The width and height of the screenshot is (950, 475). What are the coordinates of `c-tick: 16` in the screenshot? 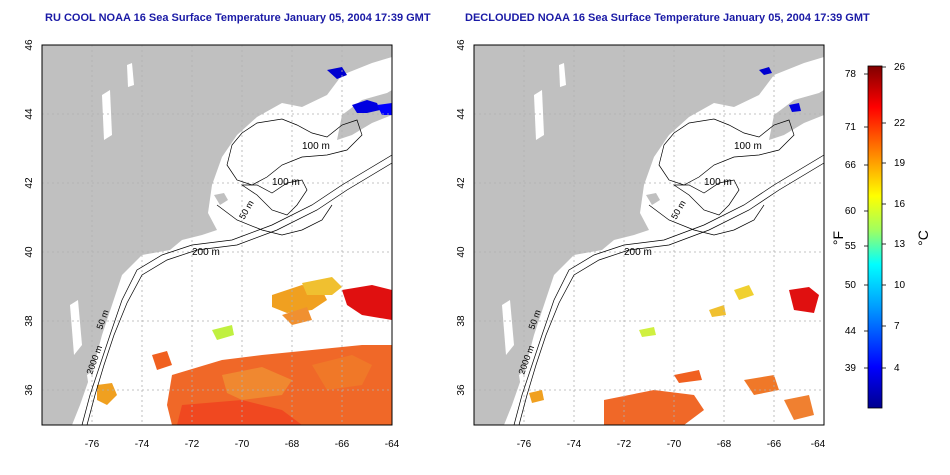 It's located at (900, 204).